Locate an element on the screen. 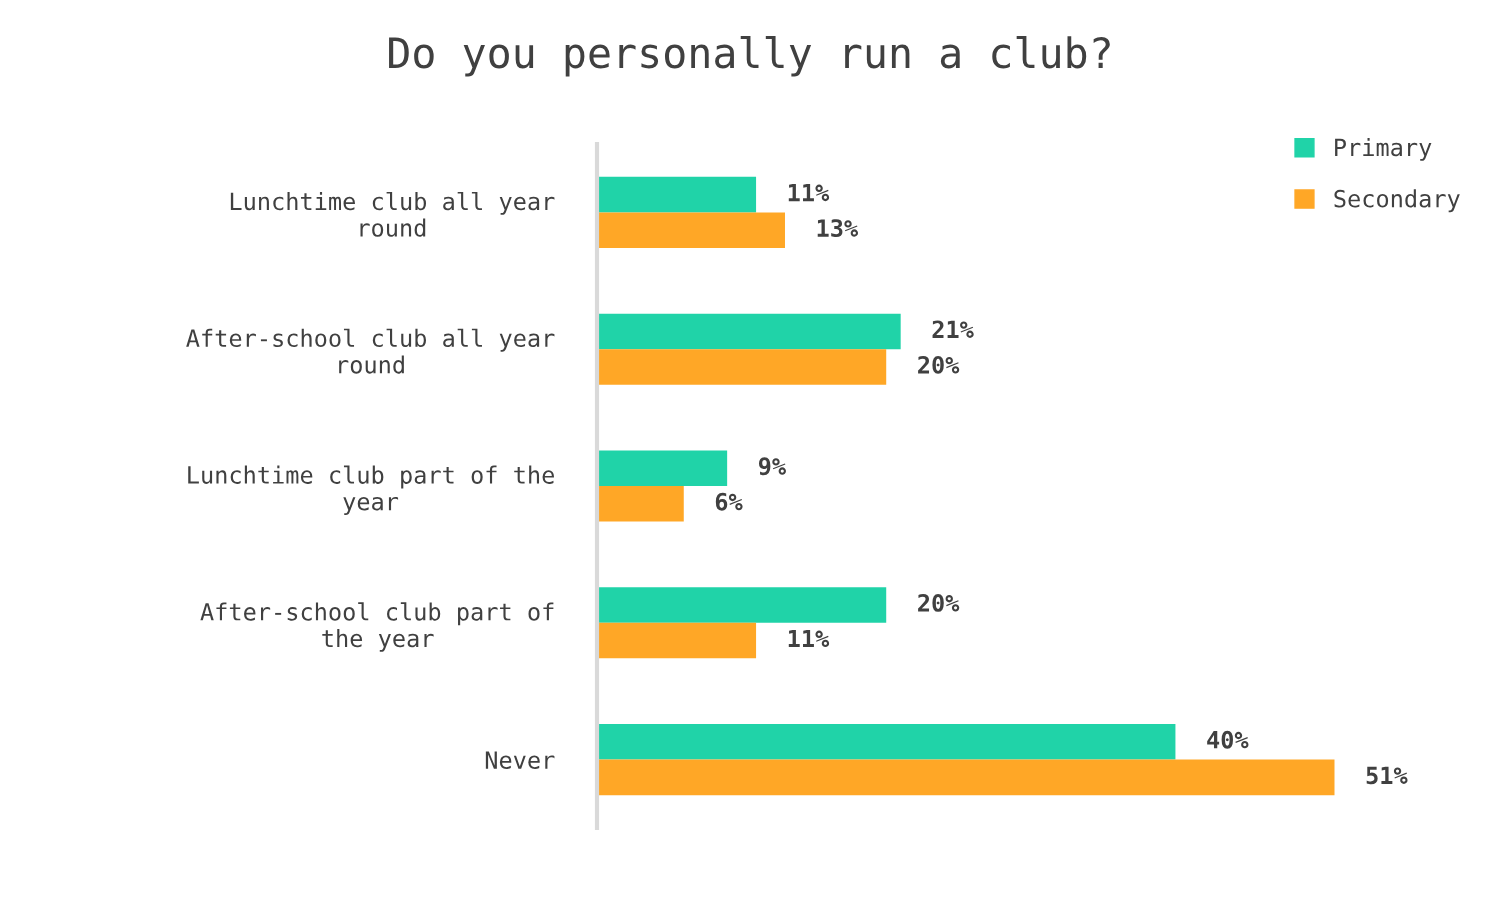 Image resolution: width=1500 pixels, height=900 pixels. data-label: 13% is located at coordinates (838, 228).